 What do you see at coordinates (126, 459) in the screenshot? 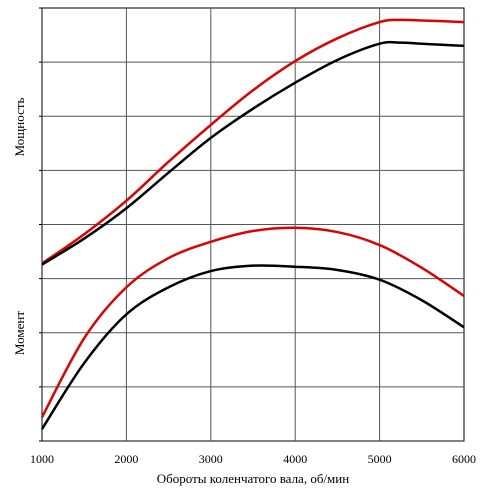
I see `x-tick-label: 2000` at bounding box center [126, 459].